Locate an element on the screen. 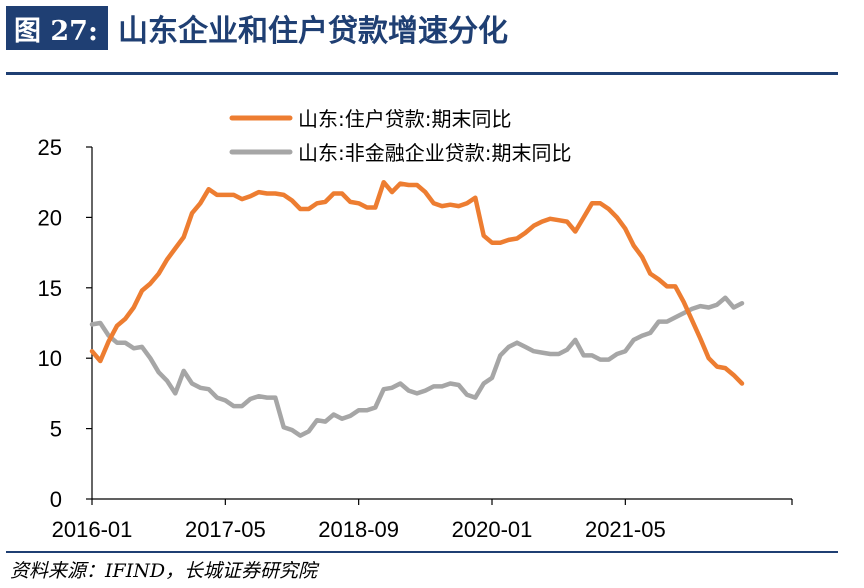 Image resolution: width=864 pixels, height=588 pixels. x-tick-label: 2018-09 is located at coordinates (358, 529).